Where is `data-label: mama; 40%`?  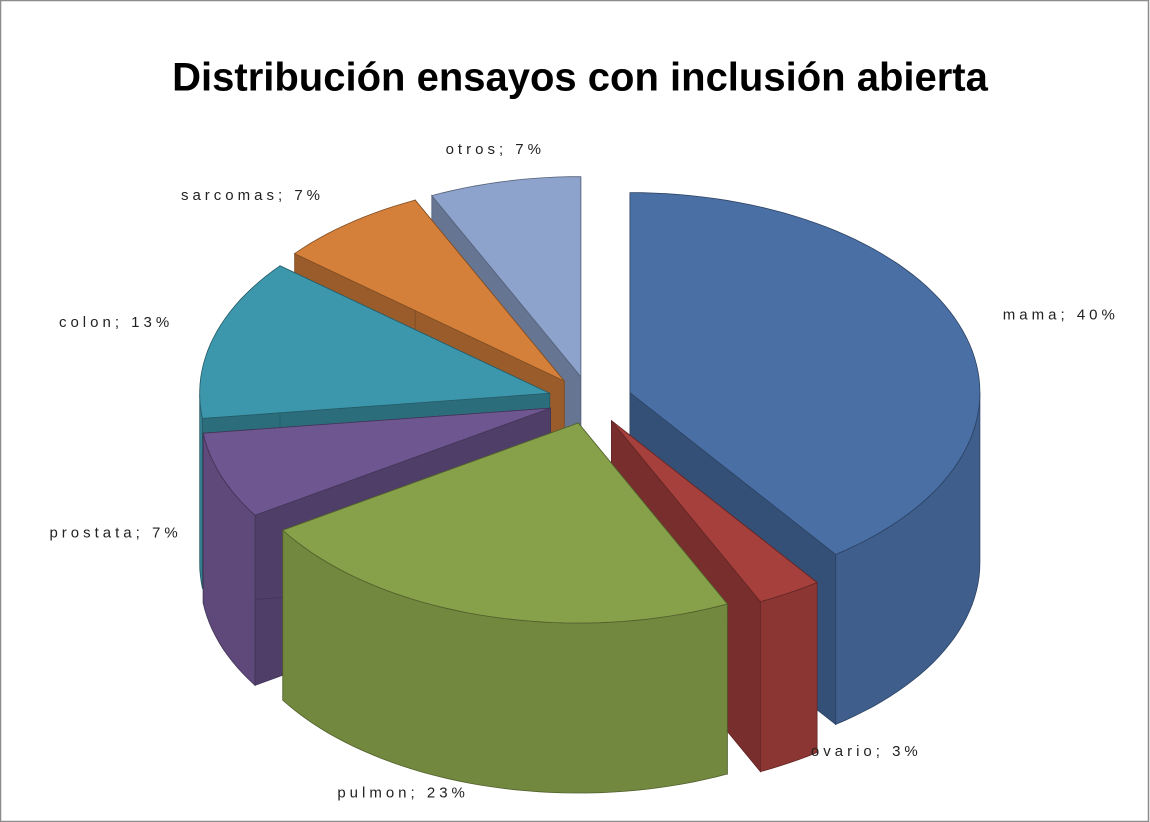
data-label: mama; 40% is located at coordinates (1061, 314).